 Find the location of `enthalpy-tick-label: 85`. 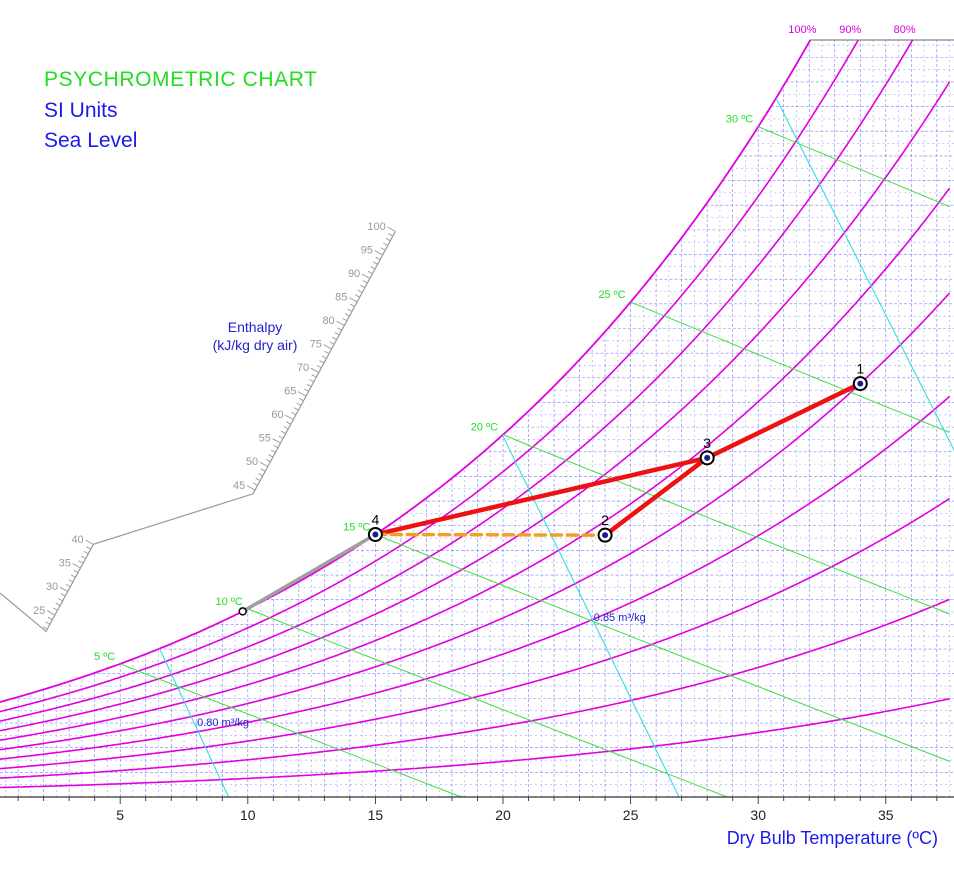

enthalpy-tick-label: 85 is located at coordinates (341, 298).